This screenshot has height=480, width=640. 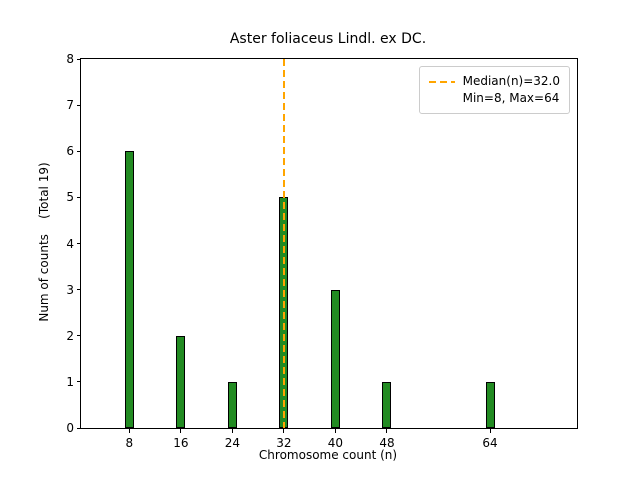 What do you see at coordinates (284, 443) in the screenshot?
I see `x-tick-label-32: 32` at bounding box center [284, 443].